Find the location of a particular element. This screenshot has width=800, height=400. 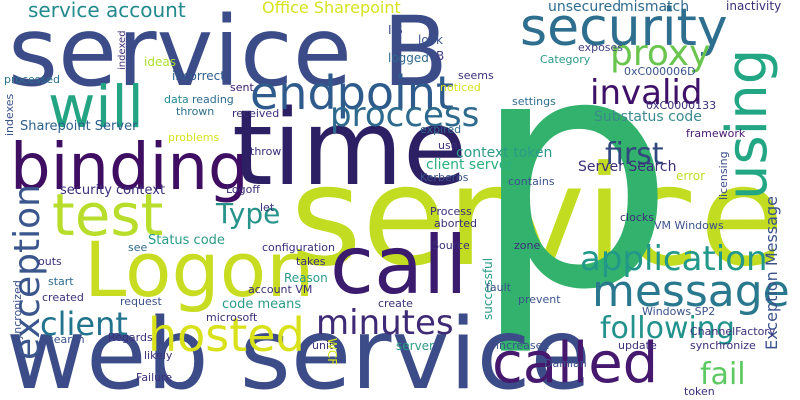

word: update is located at coordinates (637, 345).